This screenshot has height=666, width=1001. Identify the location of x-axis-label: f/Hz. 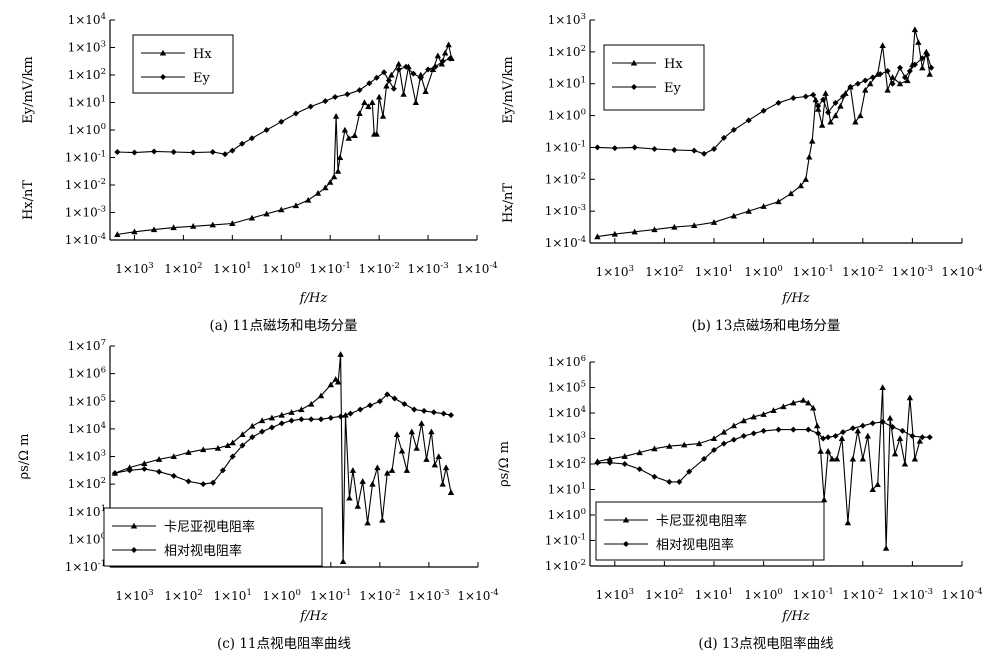
(795, 298).